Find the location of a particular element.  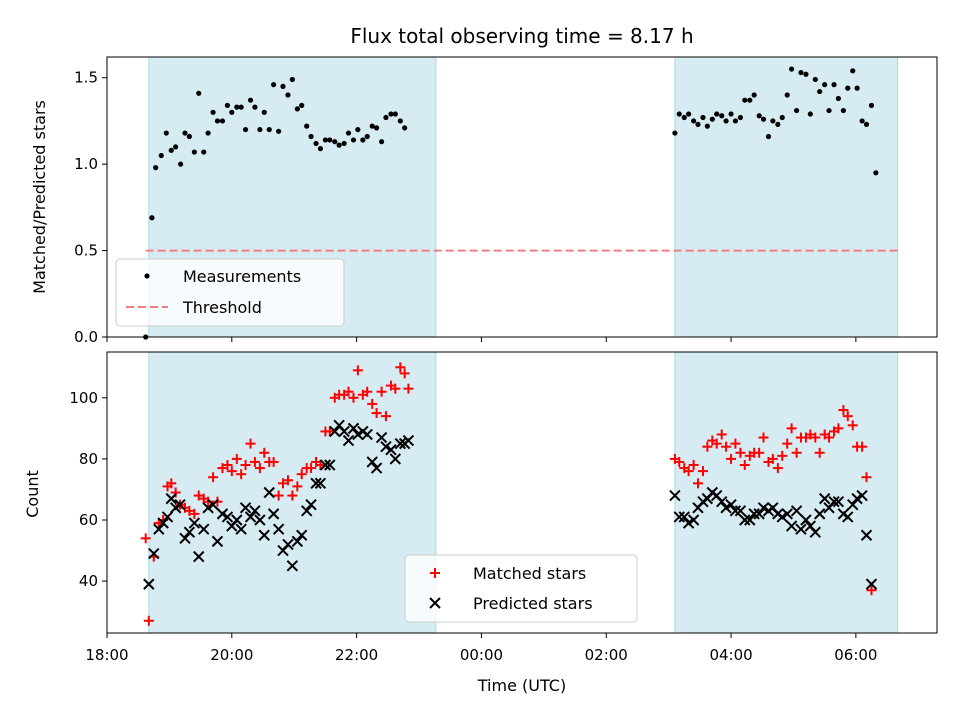

x-tick-label: 04:00 is located at coordinates (730, 655).